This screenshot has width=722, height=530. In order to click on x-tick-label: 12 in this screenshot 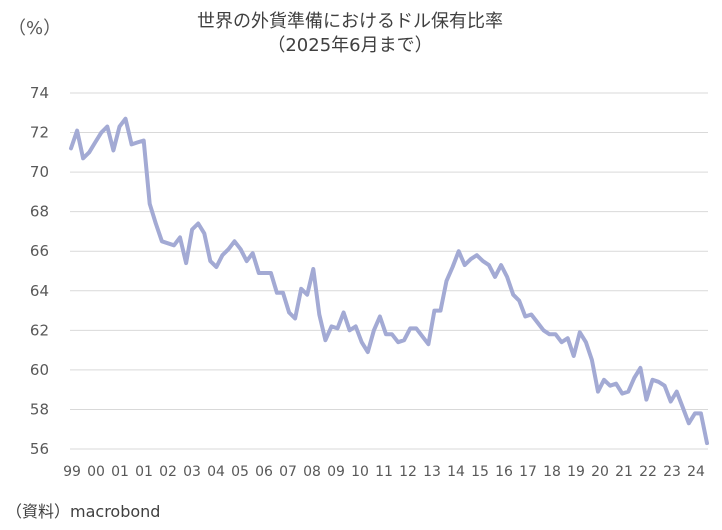, I will do `click(408, 472)`.